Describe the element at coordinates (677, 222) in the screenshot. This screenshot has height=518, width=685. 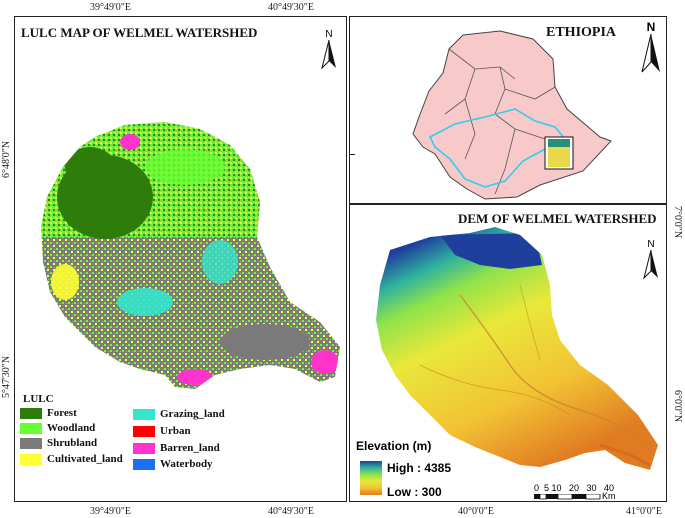
I see `dem-right-coord-1: 7°0'0"N` at that location.